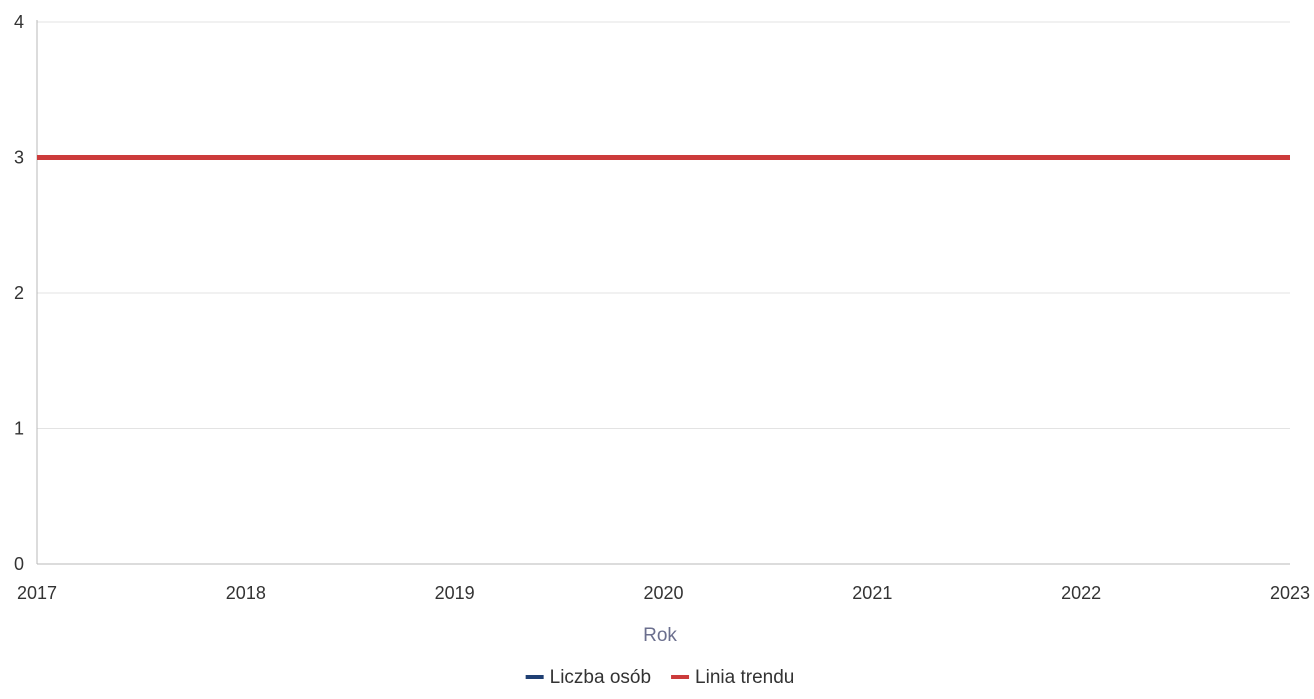 The width and height of the screenshot is (1314, 699). Describe the element at coordinates (744, 677) in the screenshot. I see `legend-label: Linia trendu` at that location.